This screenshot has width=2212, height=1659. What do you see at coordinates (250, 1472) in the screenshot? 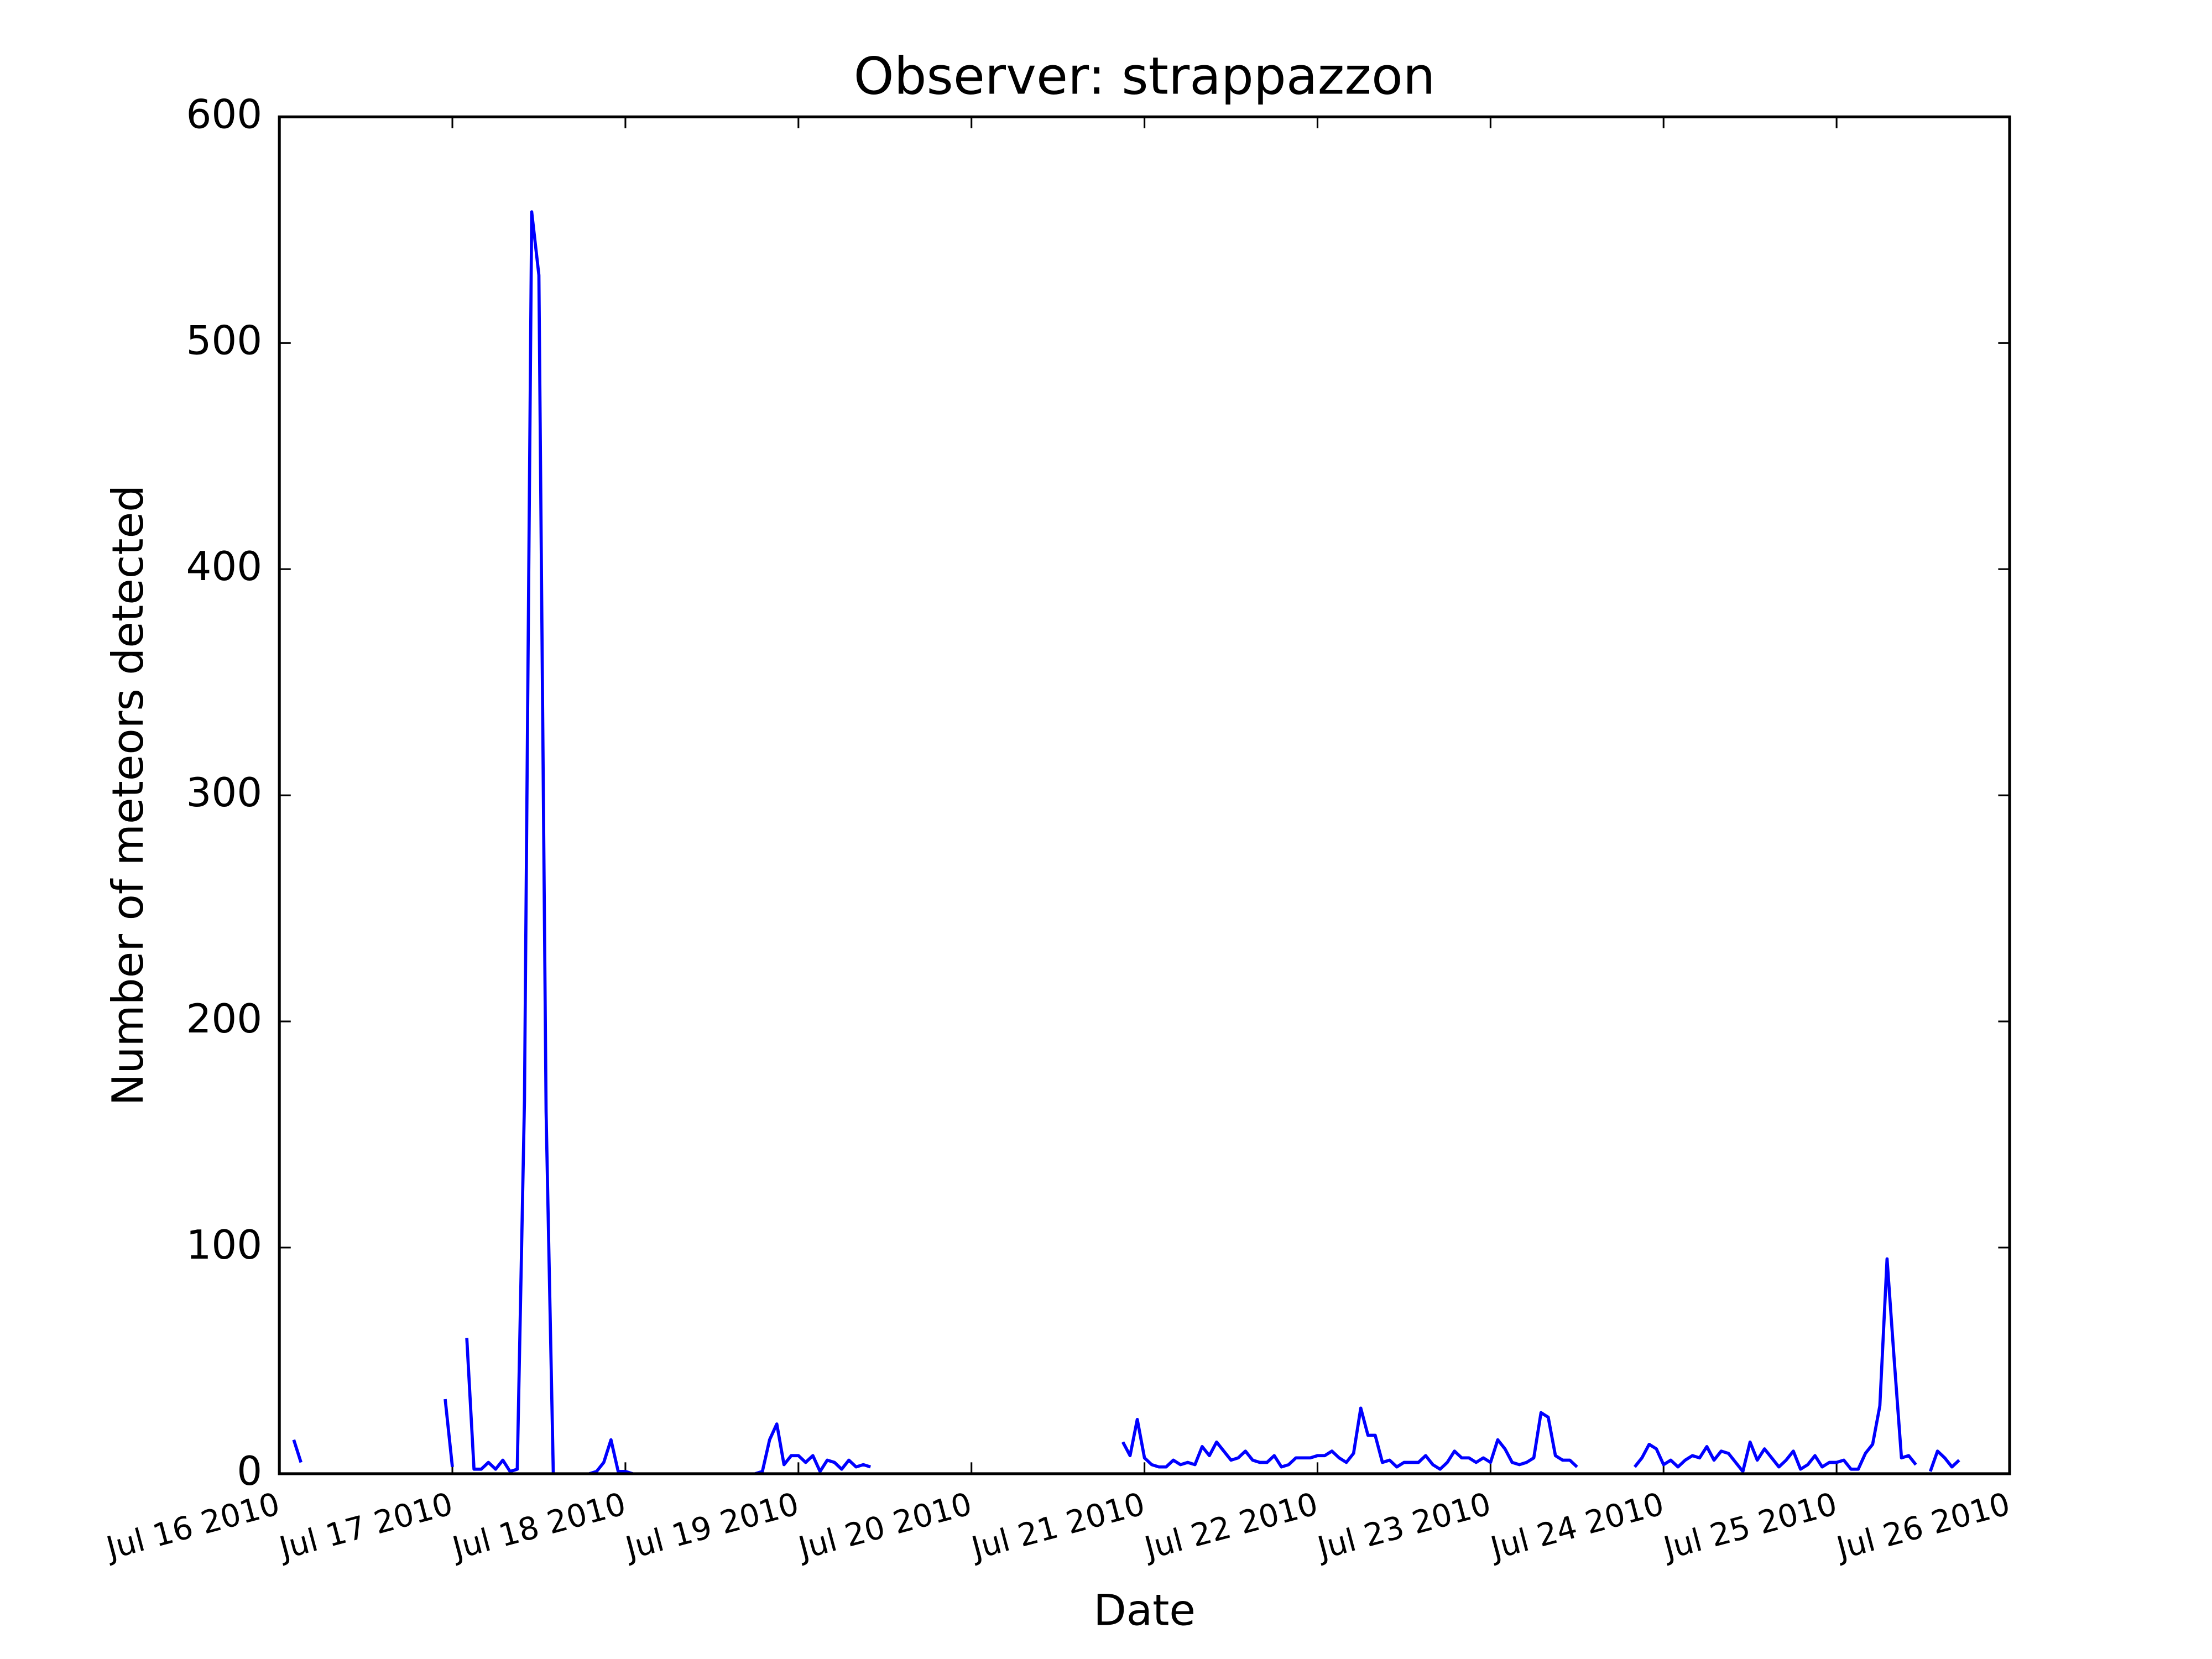
I see `y-tick-label: 0` at bounding box center [250, 1472].